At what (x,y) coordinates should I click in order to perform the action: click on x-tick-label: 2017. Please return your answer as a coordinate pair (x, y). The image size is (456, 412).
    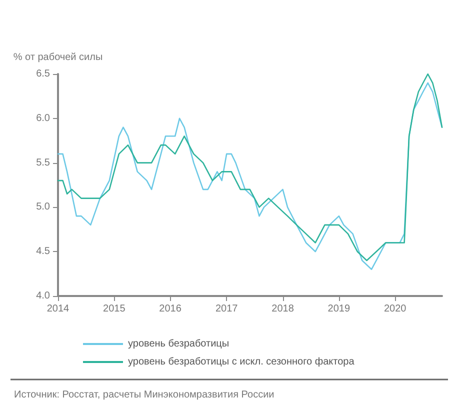
    Looking at the image, I should click on (226, 309).